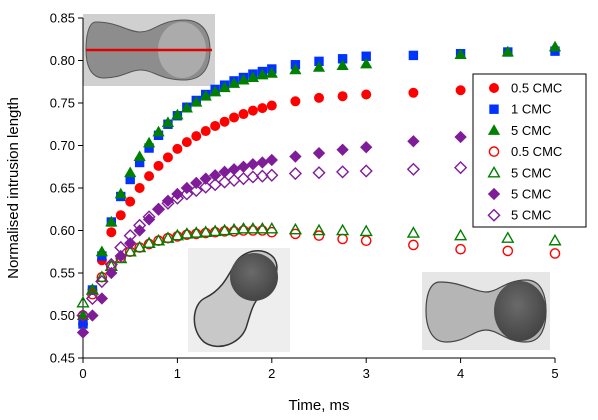 Image resolution: width=598 pixels, height=420 pixels. I want to click on x-axis-title: Time, ms, so click(318, 405).